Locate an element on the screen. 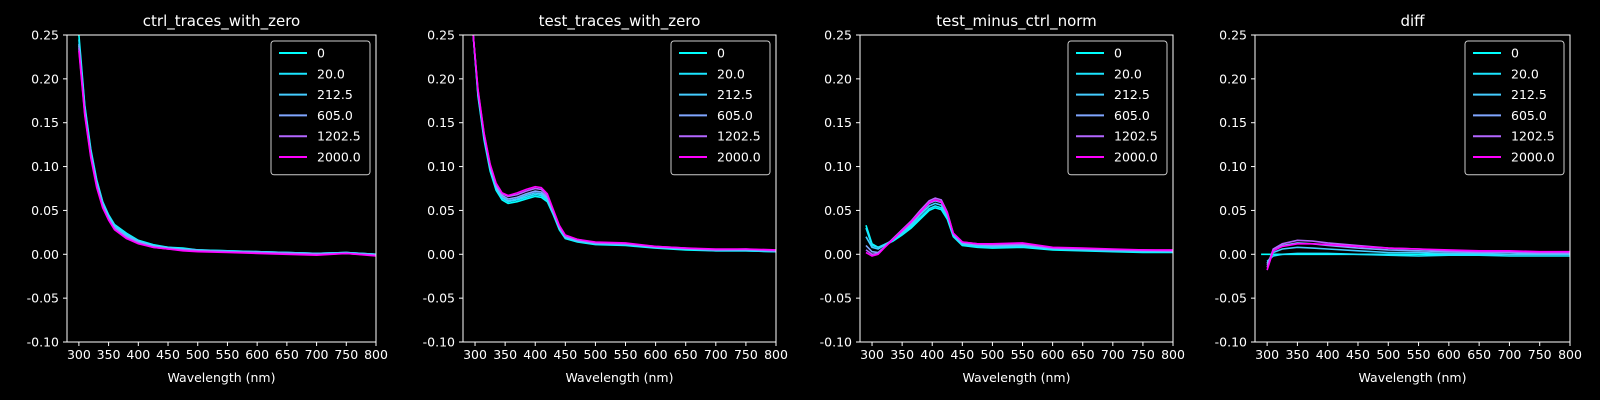 The image size is (1600, 400). chart-title: ctrl_traces_with_zero is located at coordinates (221, 21).